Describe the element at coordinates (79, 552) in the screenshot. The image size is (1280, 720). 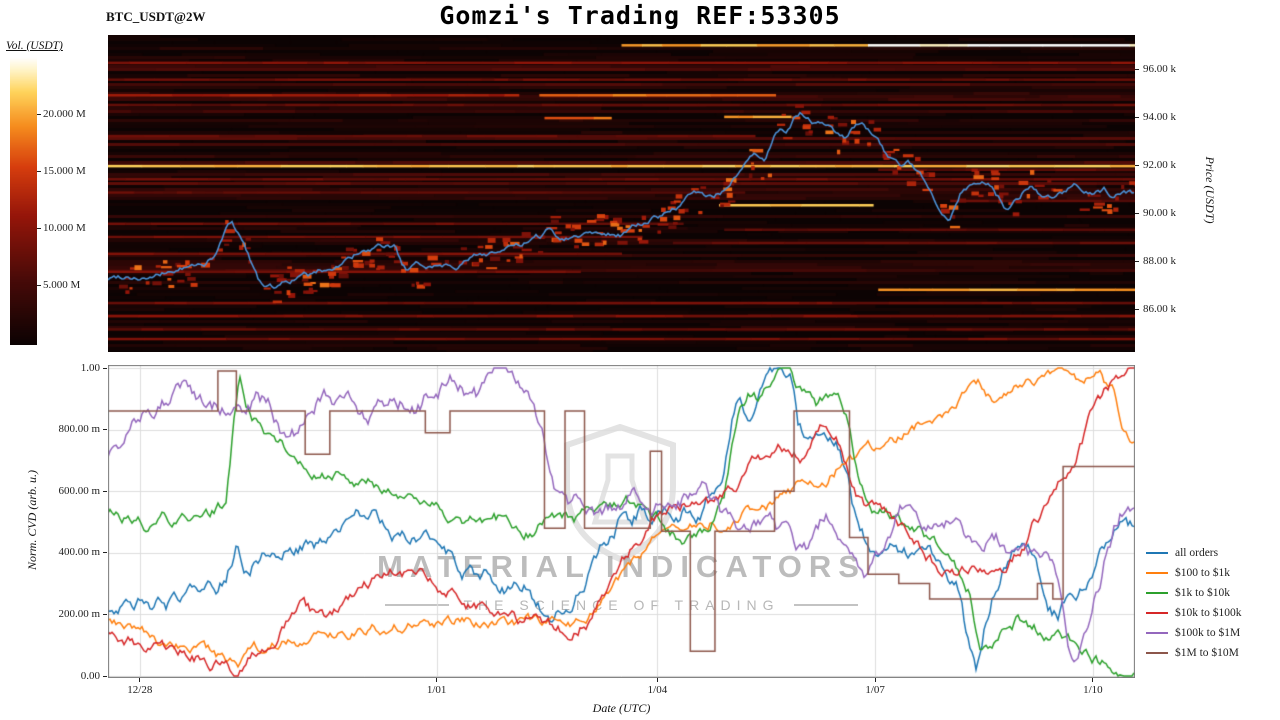
I see `cvd-ytick-label: 400.00 m` at that location.